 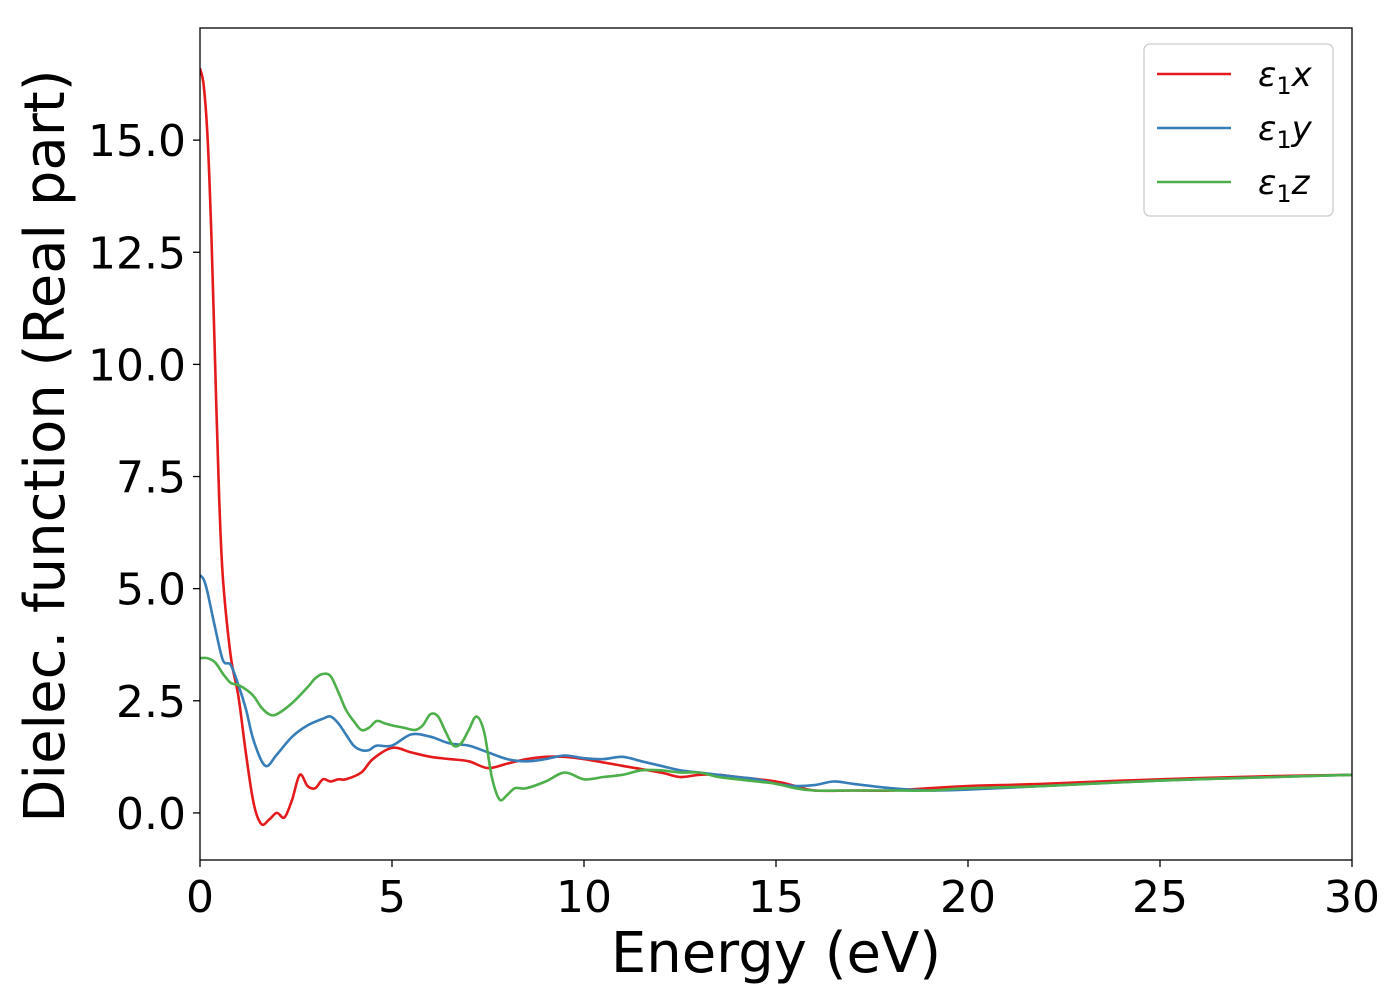 I want to click on legend-item-x: ε1x, so click(x=1235, y=77).